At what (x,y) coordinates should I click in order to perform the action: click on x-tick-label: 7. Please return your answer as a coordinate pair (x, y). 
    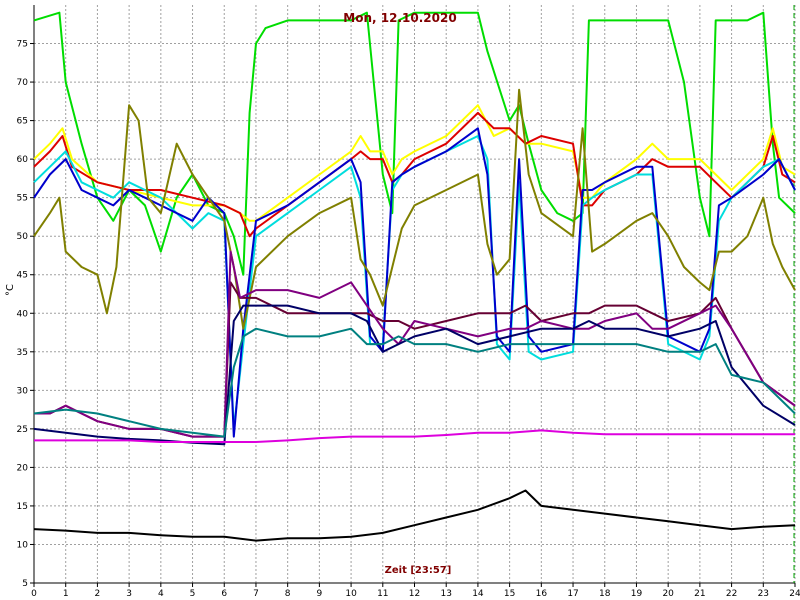
    Looking at the image, I should click on (256, 594).